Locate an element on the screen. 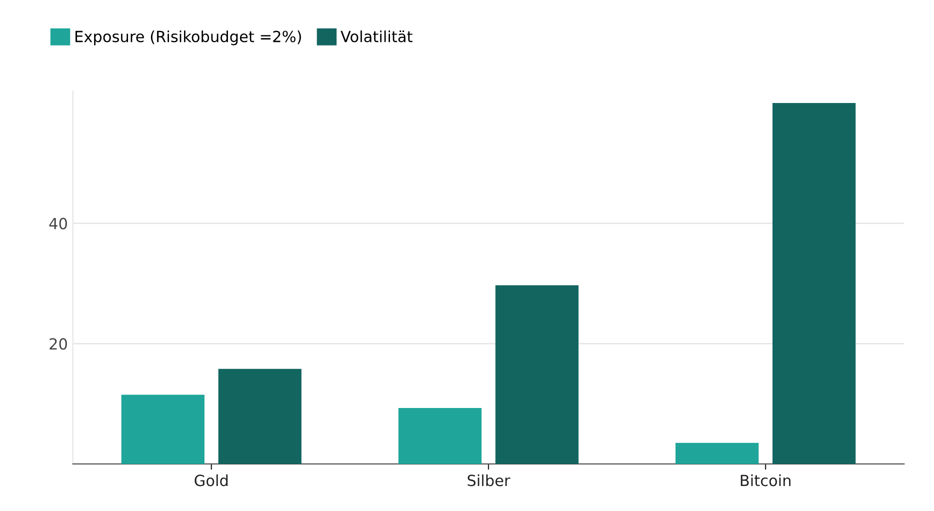 This screenshot has height=511, width=934. y-tick-label: 40 is located at coordinates (58, 224).